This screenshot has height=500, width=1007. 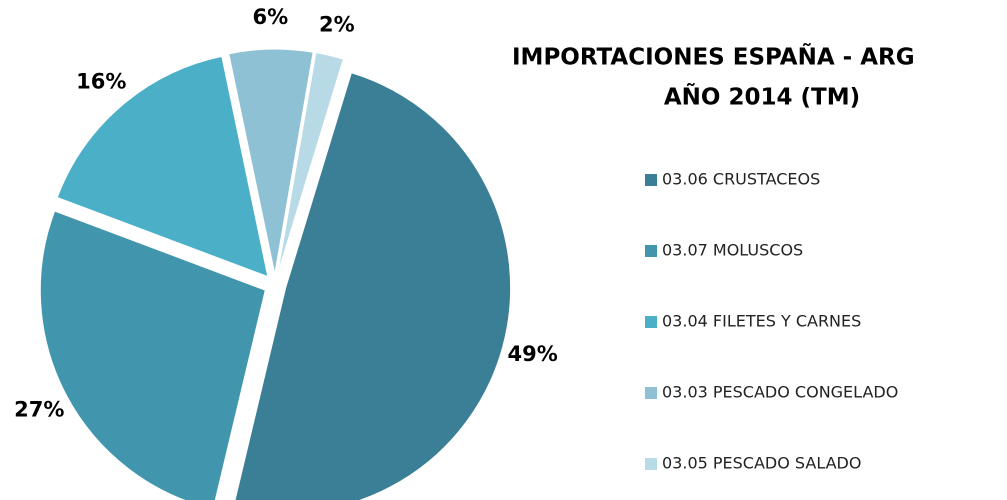 What do you see at coordinates (39, 409) in the screenshot?
I see `data-label: 27%` at bounding box center [39, 409].